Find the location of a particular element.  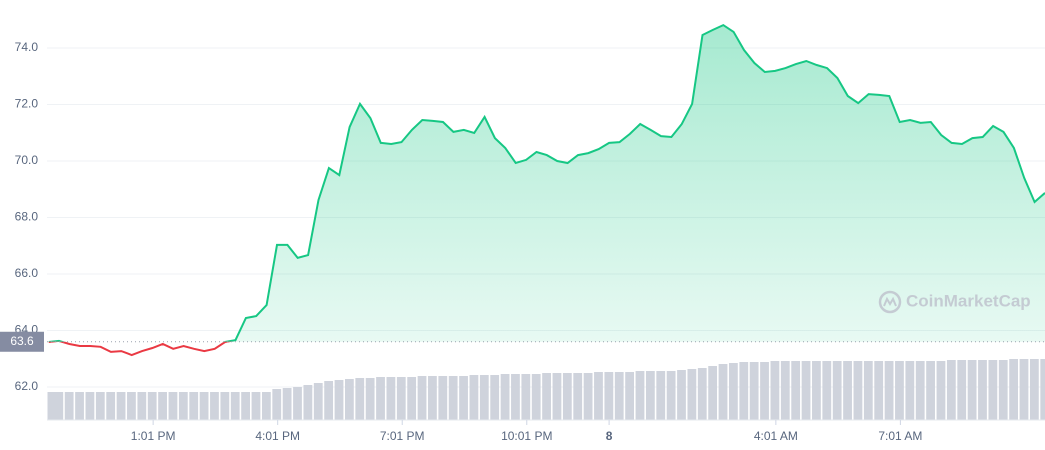

watermark-logo-mark is located at coordinates (890, 301).